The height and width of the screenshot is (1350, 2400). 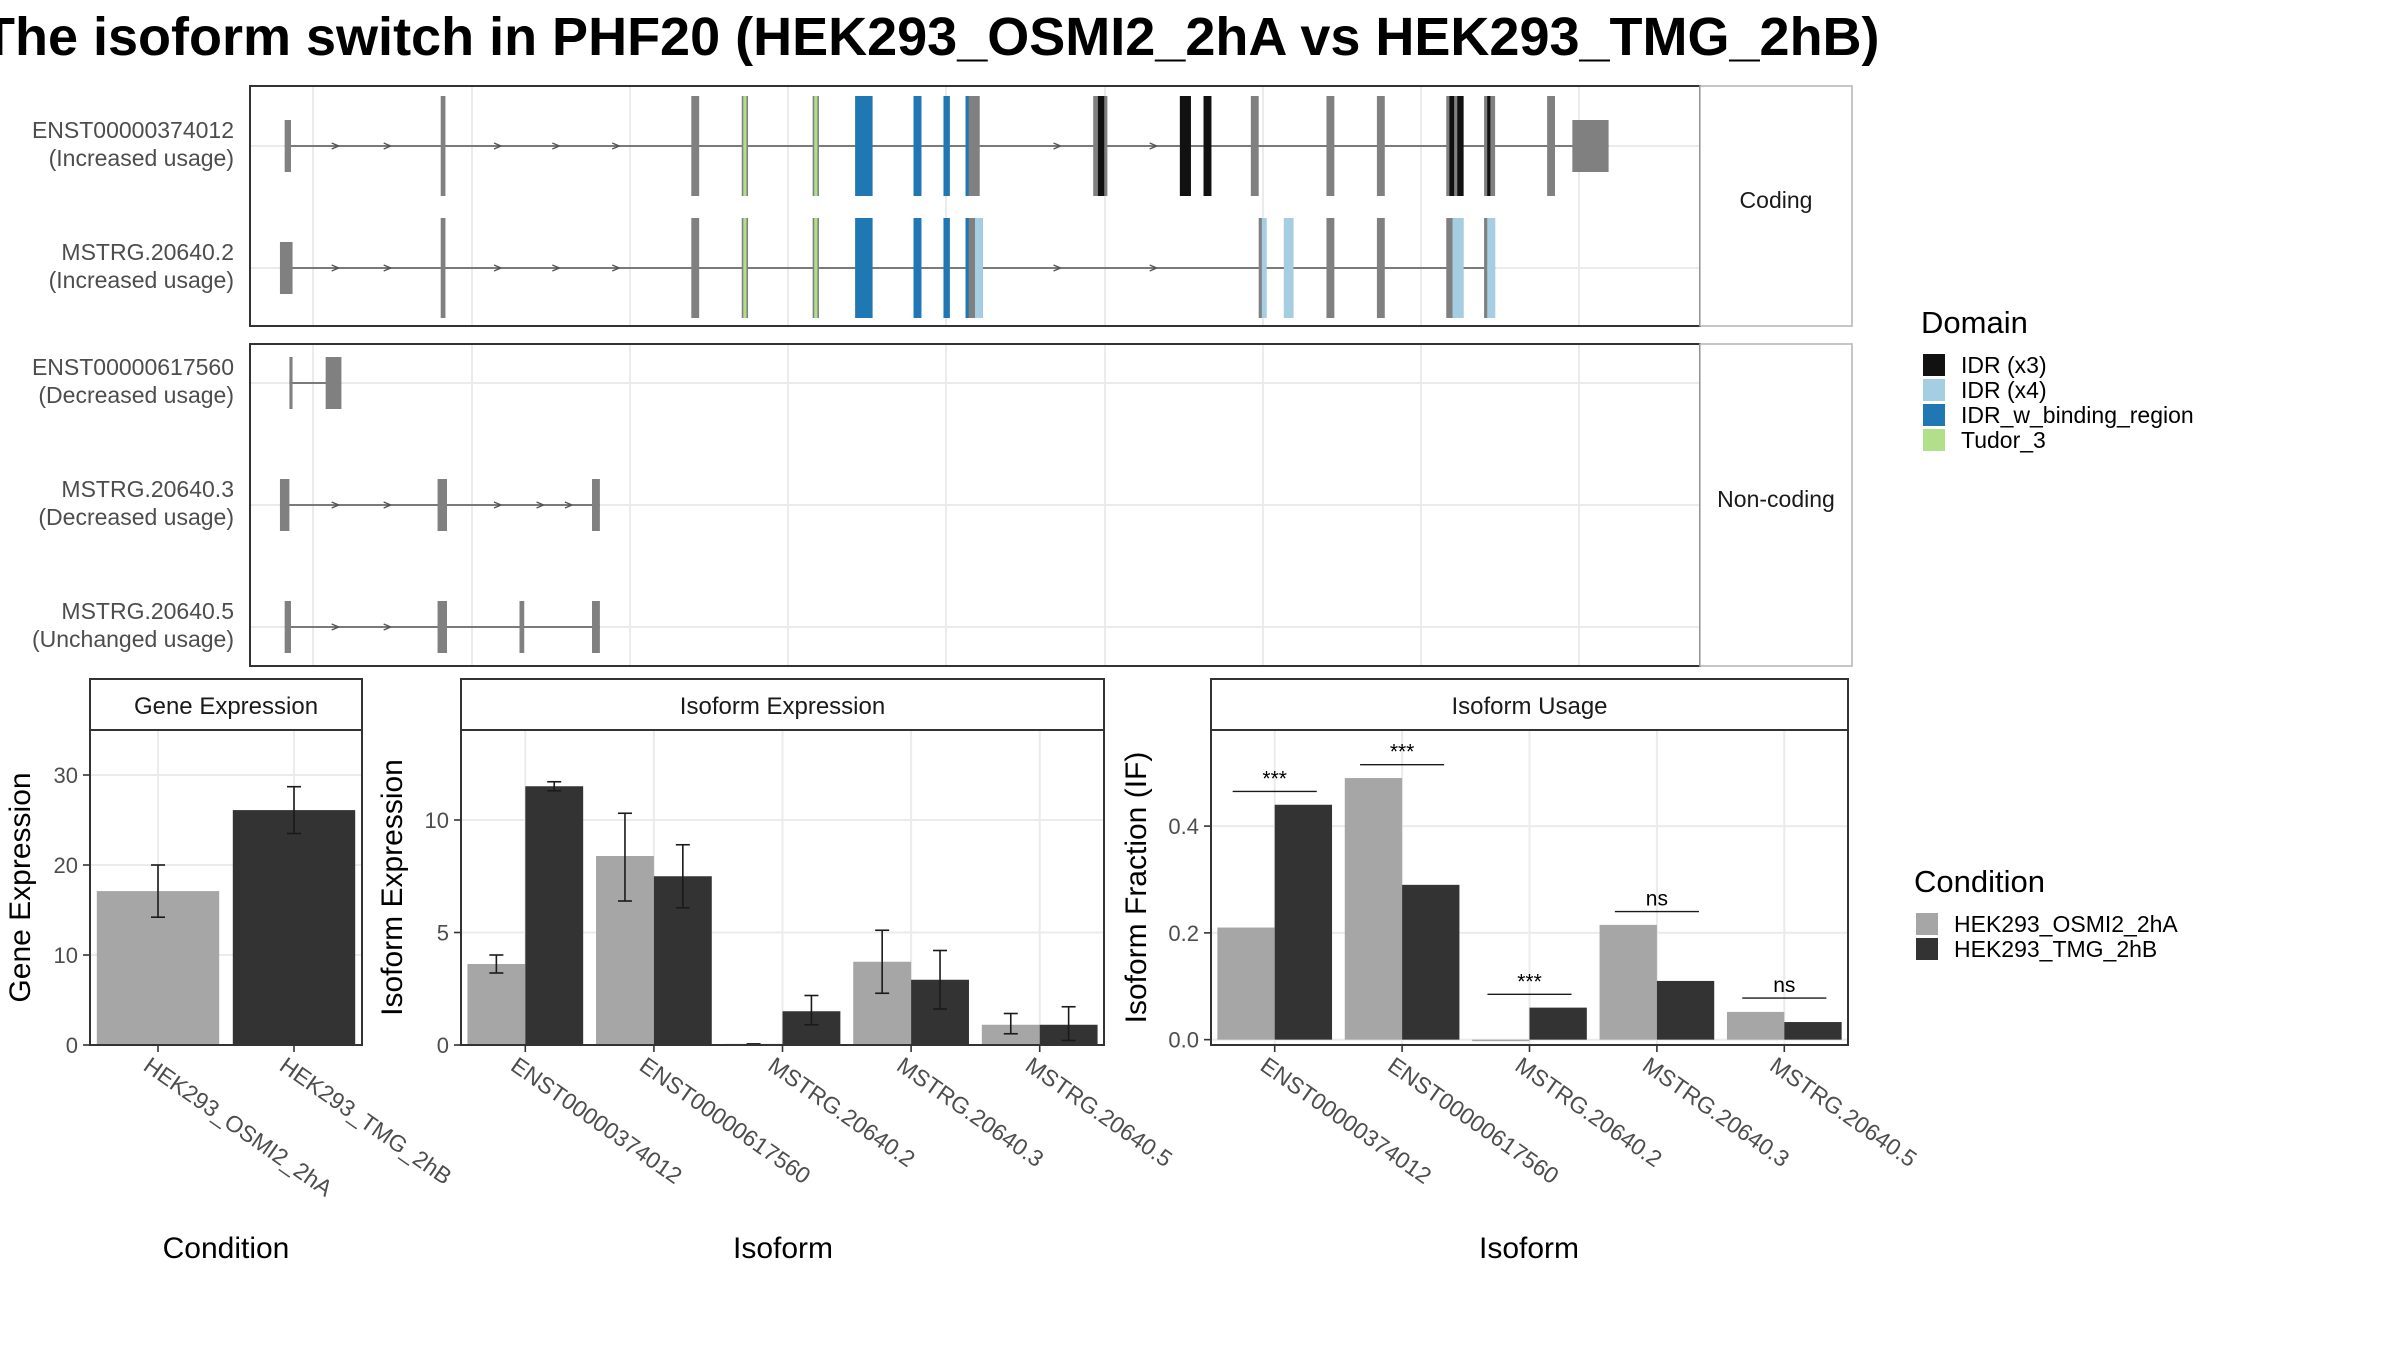 What do you see at coordinates (66, 865) in the screenshot?
I see `y-tick-label: 20` at bounding box center [66, 865].